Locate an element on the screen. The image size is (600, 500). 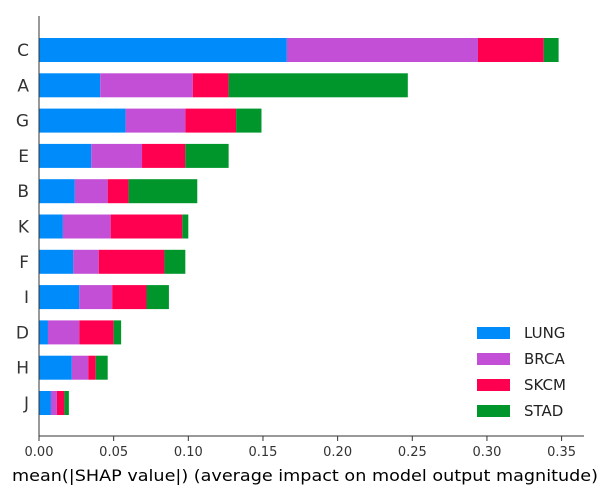
x-ticks: 0.00 0.05 0.10 0.15 0.20 0.25 0.30 0.35 is located at coordinates (300, 448).